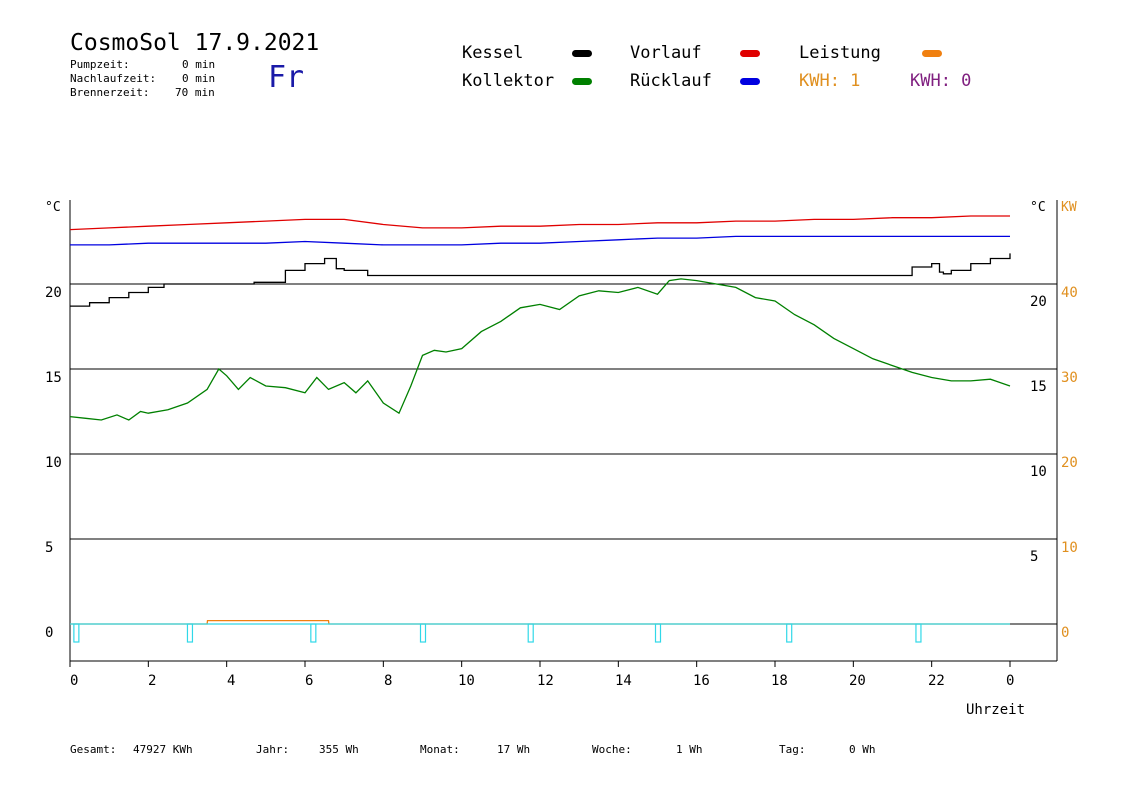  Describe the element at coordinates (941, 81) in the screenshot. I see `legend-kwh-2: KWH: 0` at that location.